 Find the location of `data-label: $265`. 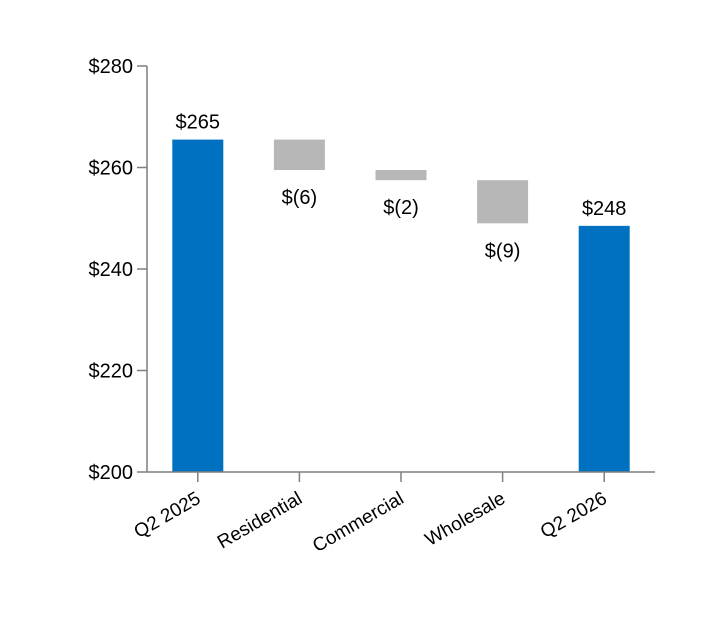

data-label: $265 is located at coordinates (198, 123).